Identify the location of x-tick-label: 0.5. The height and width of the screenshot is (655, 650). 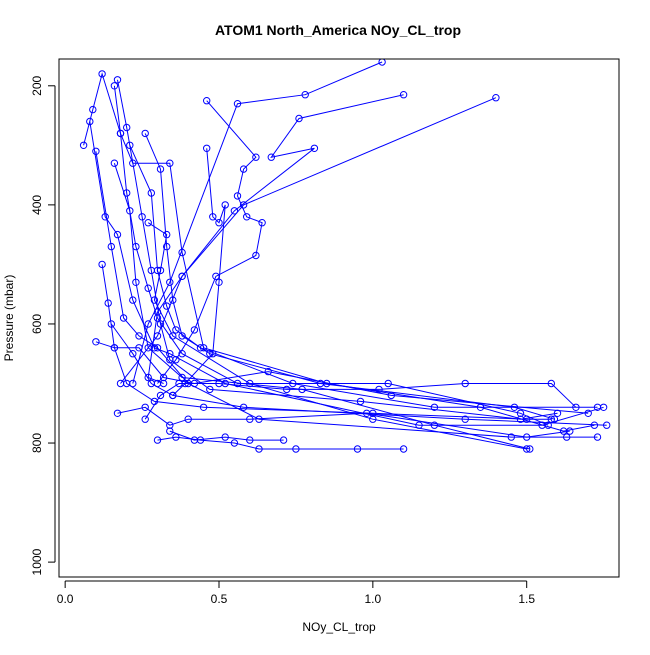
(219, 599).